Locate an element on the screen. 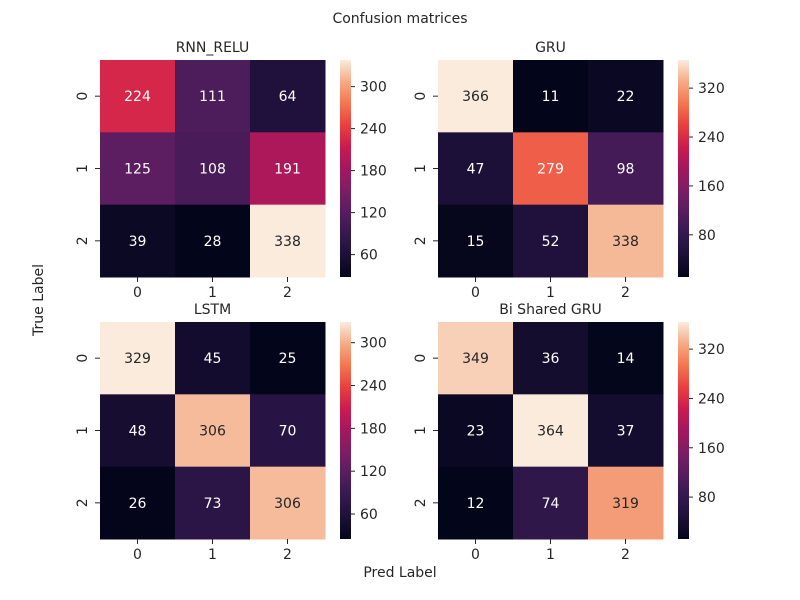 This screenshot has height=600, width=800. cell-value-label: 319 is located at coordinates (625, 504).